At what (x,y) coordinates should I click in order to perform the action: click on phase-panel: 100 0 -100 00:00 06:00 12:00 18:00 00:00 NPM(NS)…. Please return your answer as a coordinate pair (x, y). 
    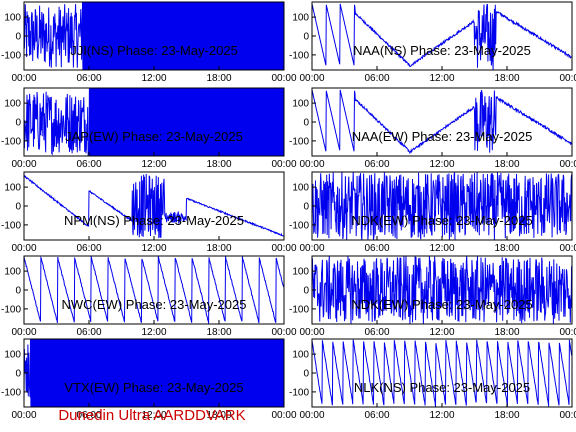
    Looking at the image, I should click on (149, 212).